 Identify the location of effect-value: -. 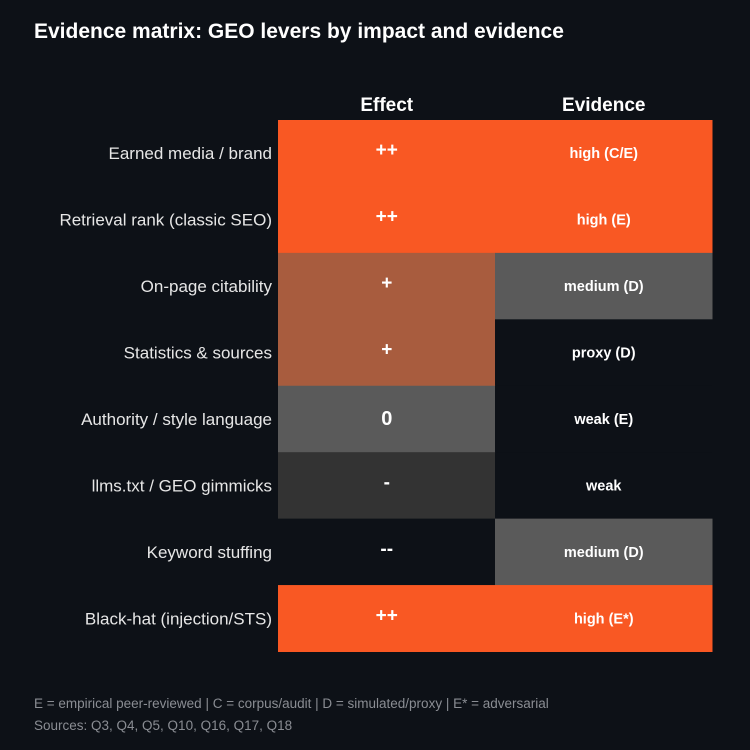
(387, 482).